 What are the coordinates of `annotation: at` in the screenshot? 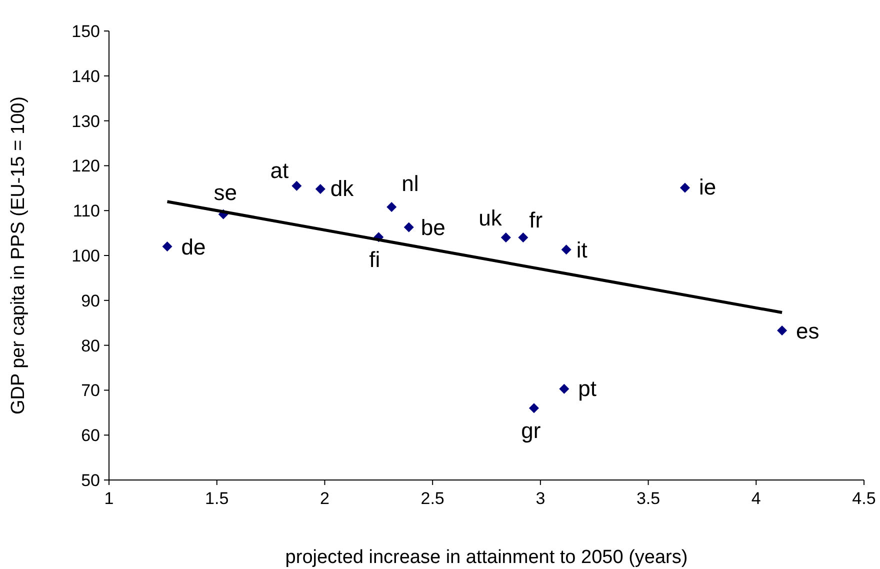 It's located at (279, 170).